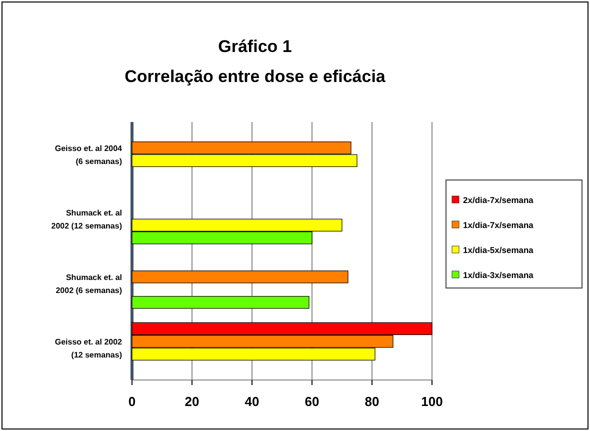 The image size is (590, 431). I want to click on chart-subtitle: Correlação entre dose e eficácia, so click(255, 76).